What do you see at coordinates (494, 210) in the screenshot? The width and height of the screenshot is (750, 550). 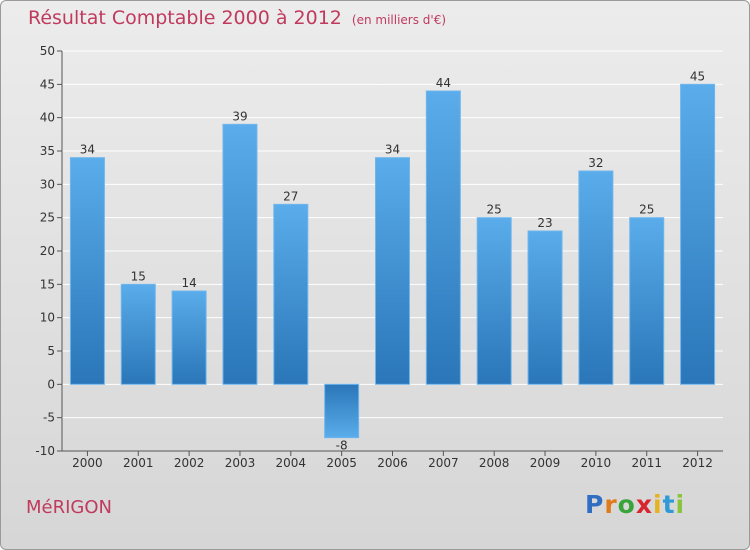 I see `data-label-2008: 25` at bounding box center [494, 210].